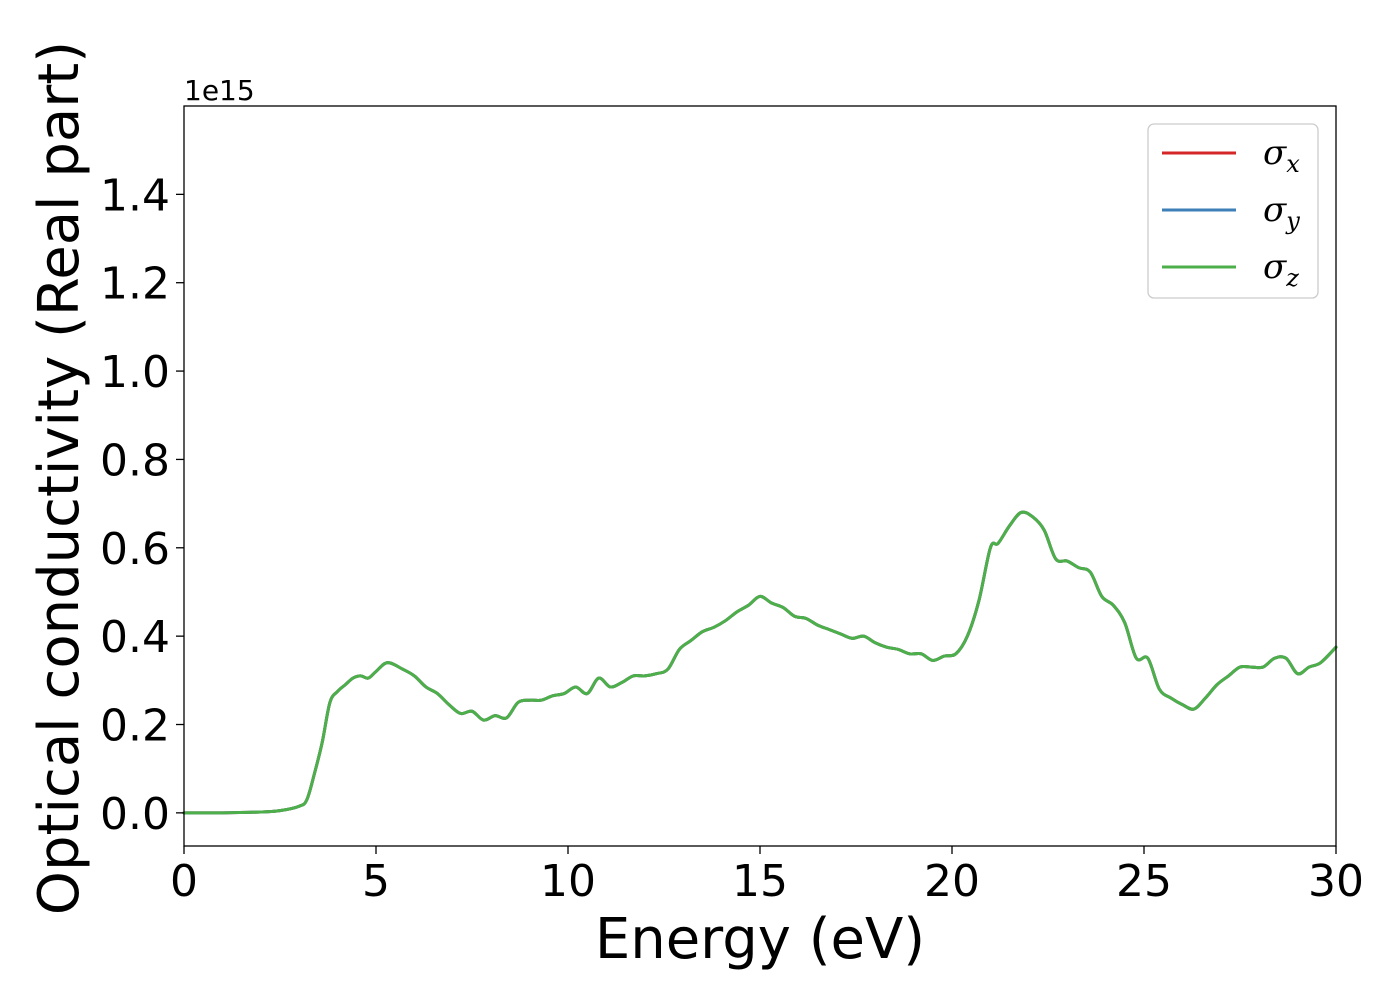 This screenshot has width=1400, height=1000. What do you see at coordinates (568, 881) in the screenshot?
I see `x-tick-label: 10` at bounding box center [568, 881].